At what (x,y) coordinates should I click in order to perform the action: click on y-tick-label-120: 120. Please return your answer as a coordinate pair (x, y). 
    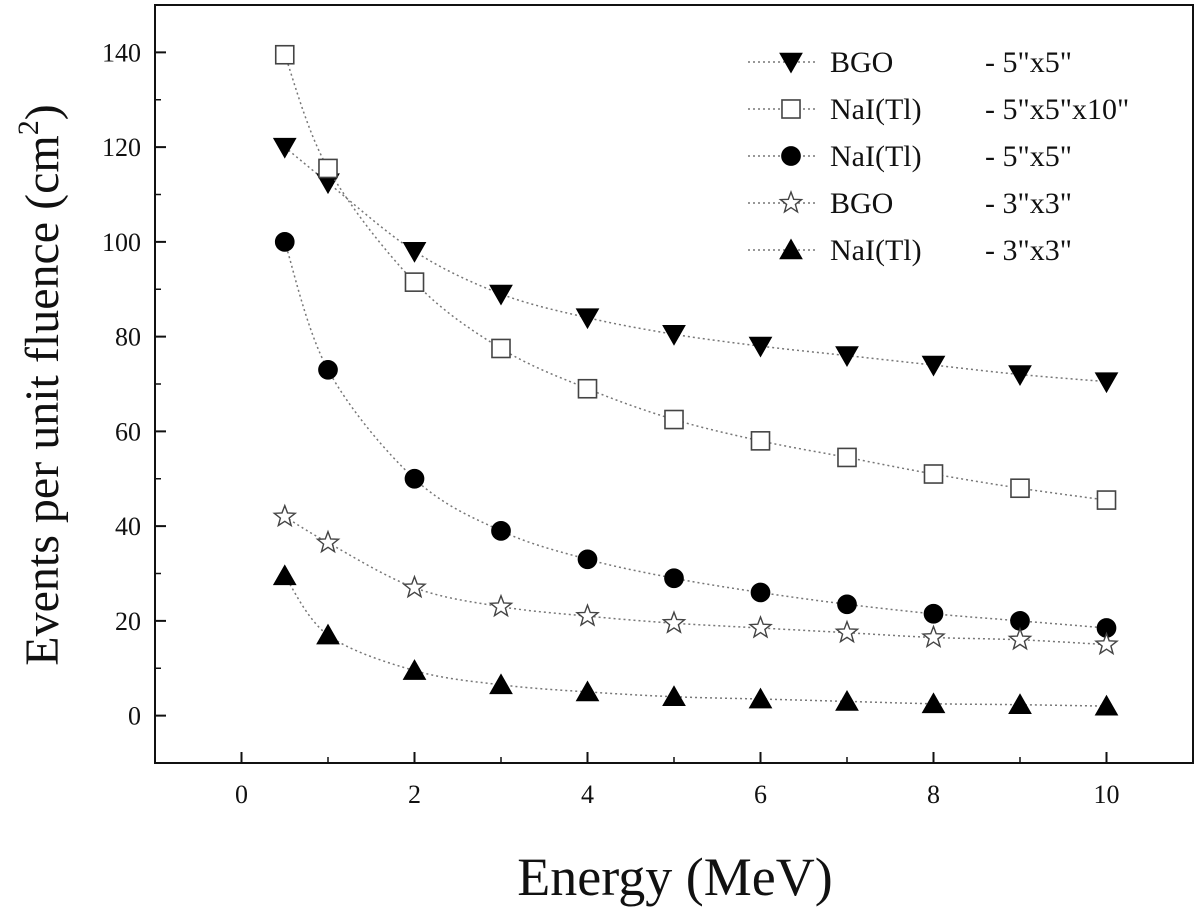
    Looking at the image, I should click on (121, 147).